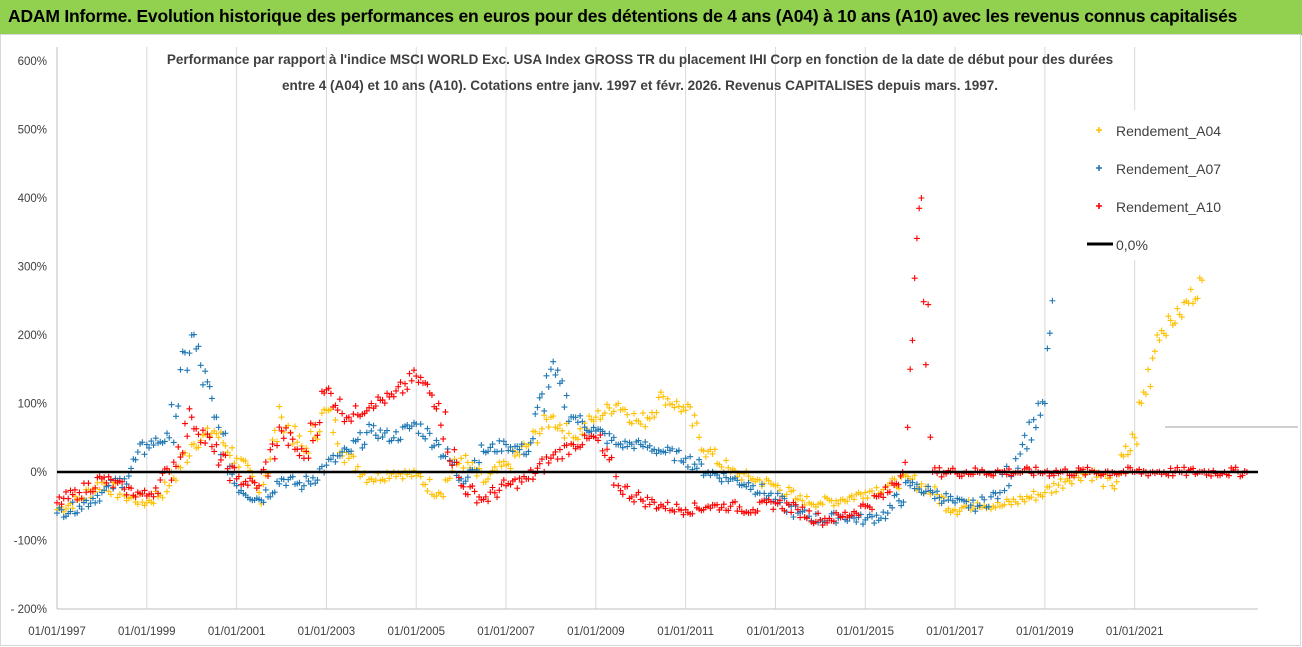 This screenshot has height=647, width=1302. I want to click on x-tick-label: 01/01/1999, so click(147, 632).